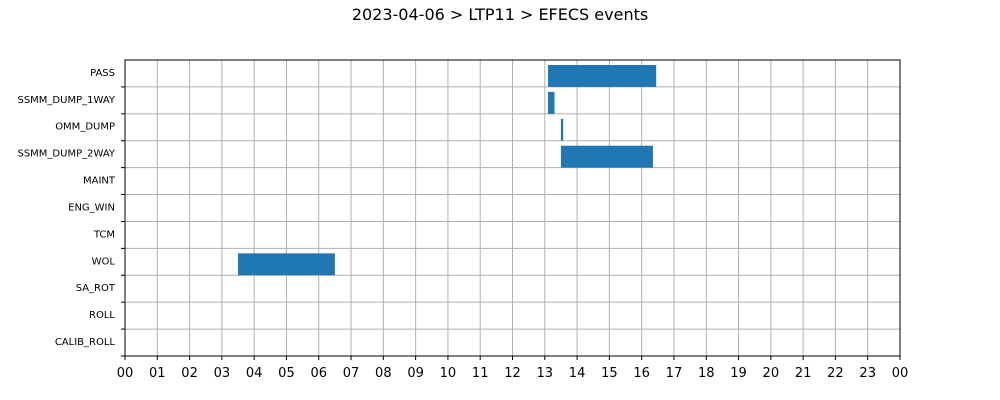 The height and width of the screenshot is (400, 1000). I want to click on x-tick-label: 22, so click(835, 373).